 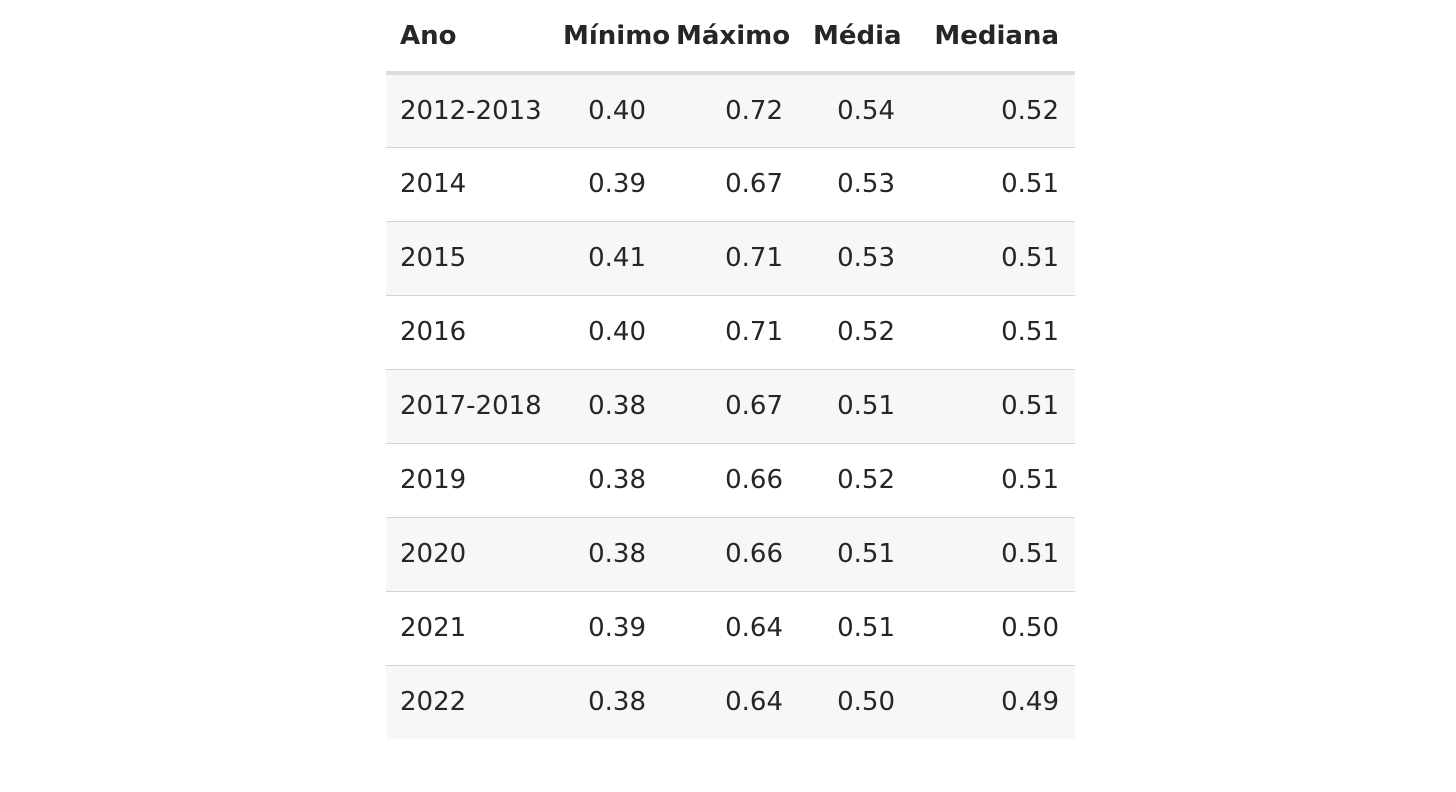 I want to click on cell-mediana: 0.52, so click(x=993, y=110).